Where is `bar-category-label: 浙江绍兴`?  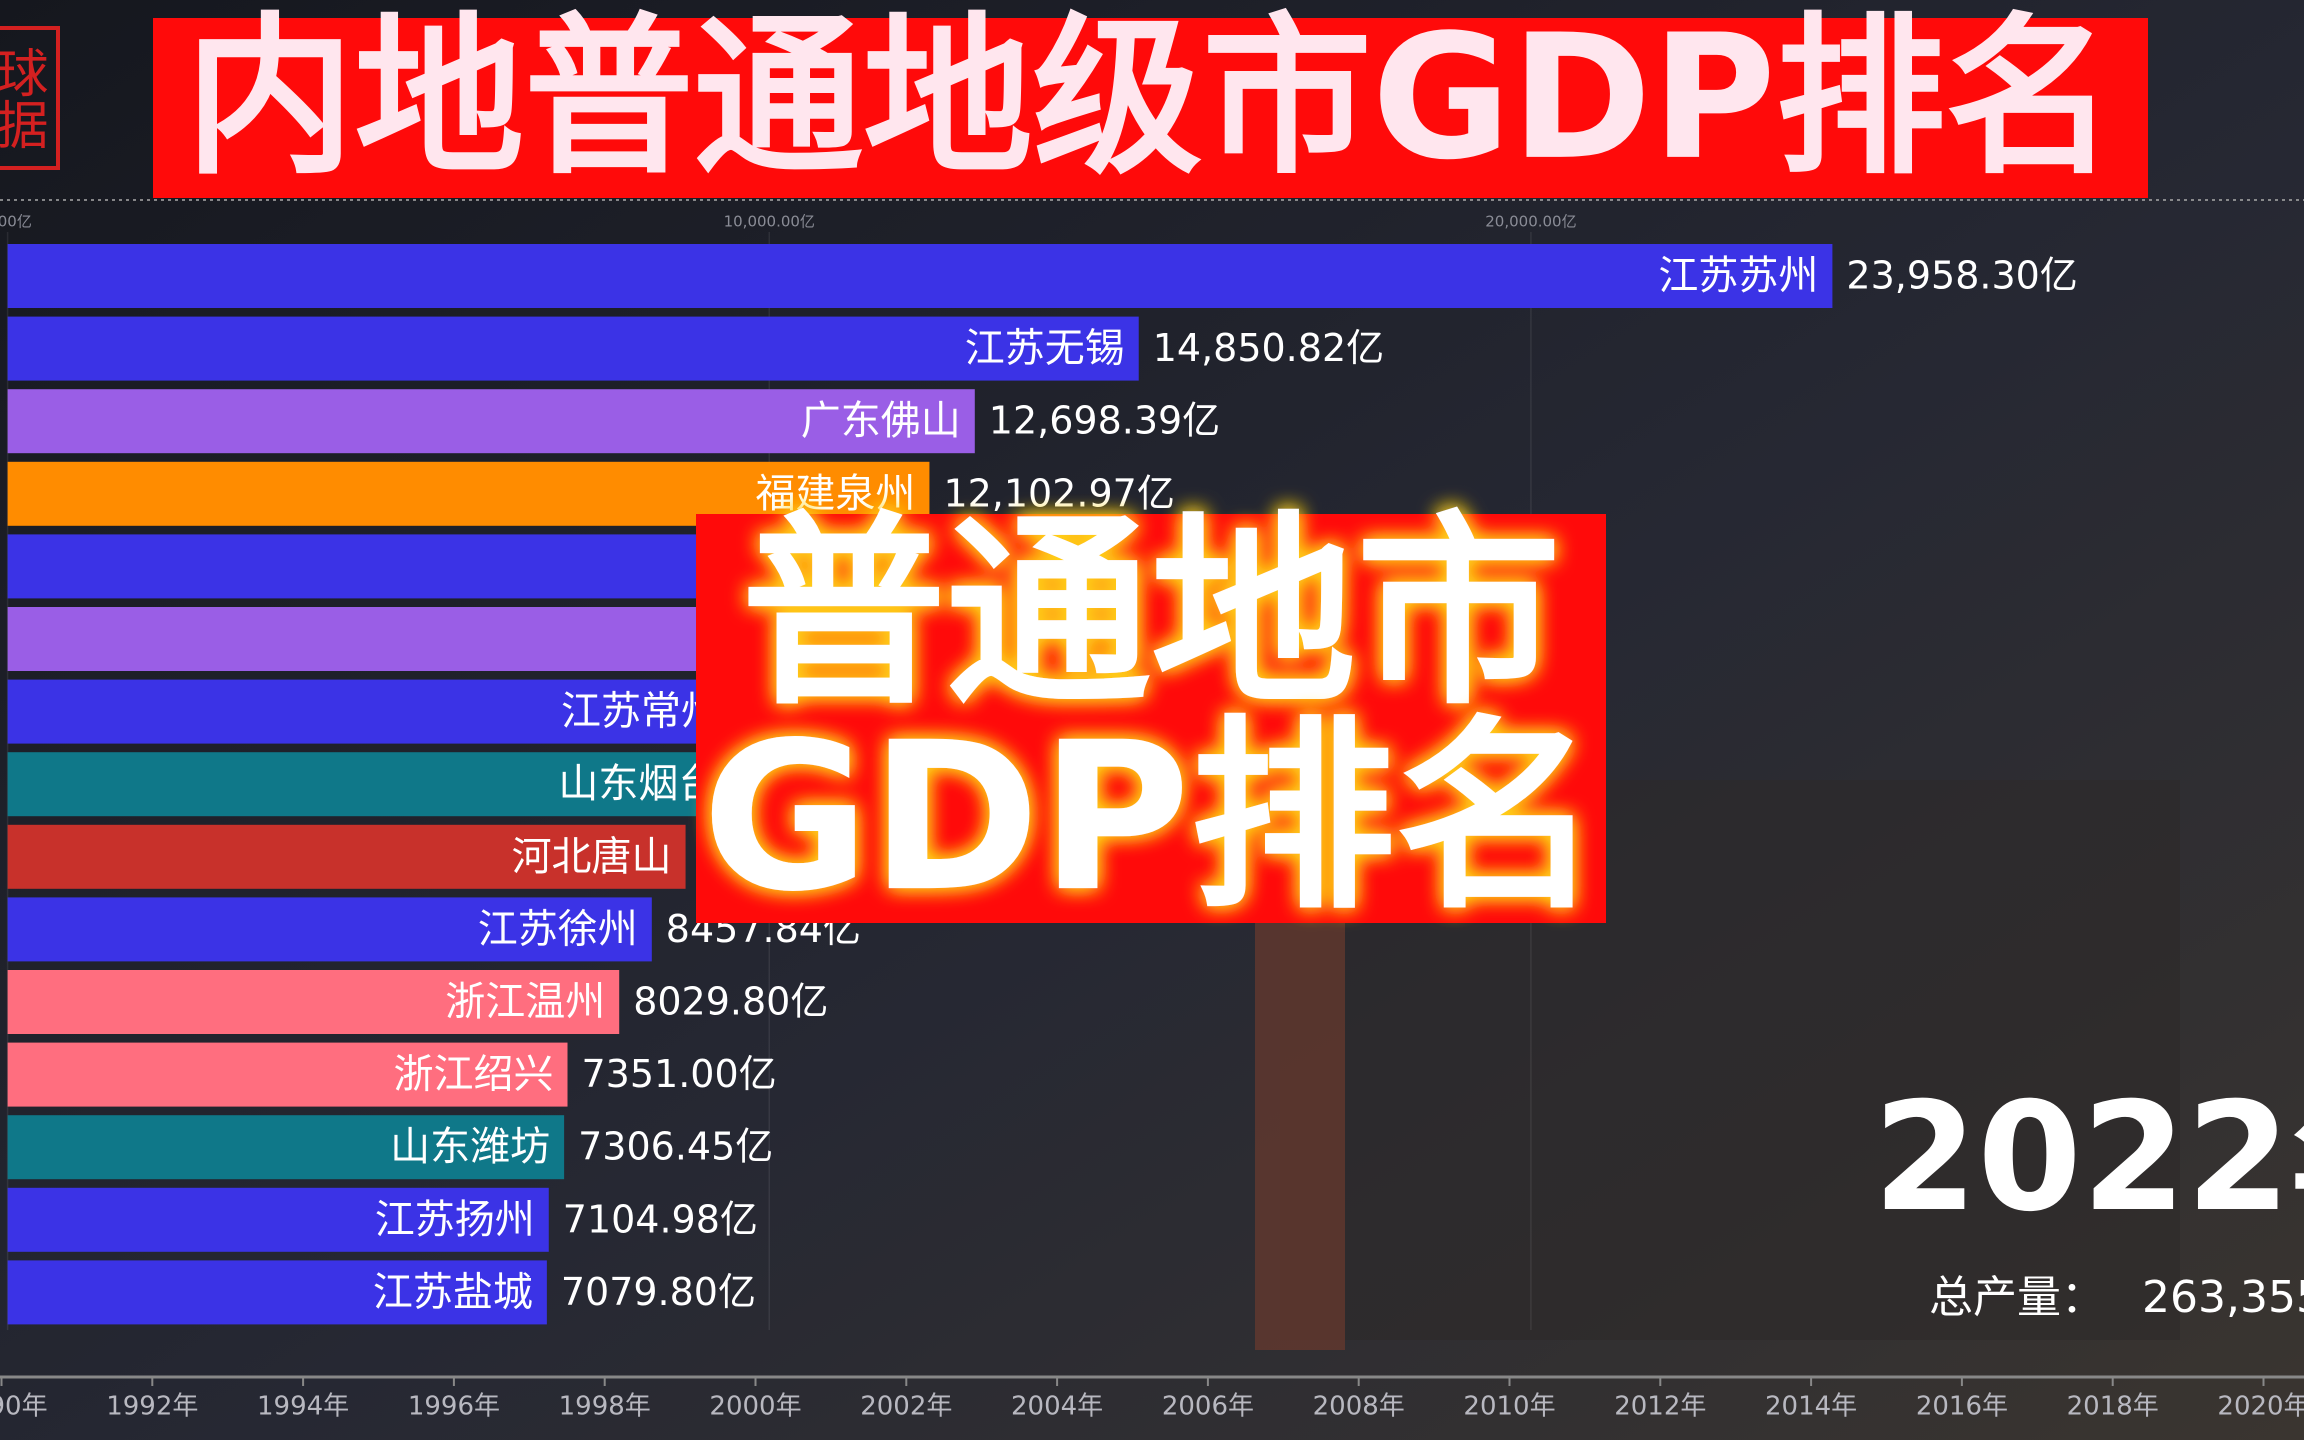 bar-category-label: 浙江绍兴 is located at coordinates (474, 1075).